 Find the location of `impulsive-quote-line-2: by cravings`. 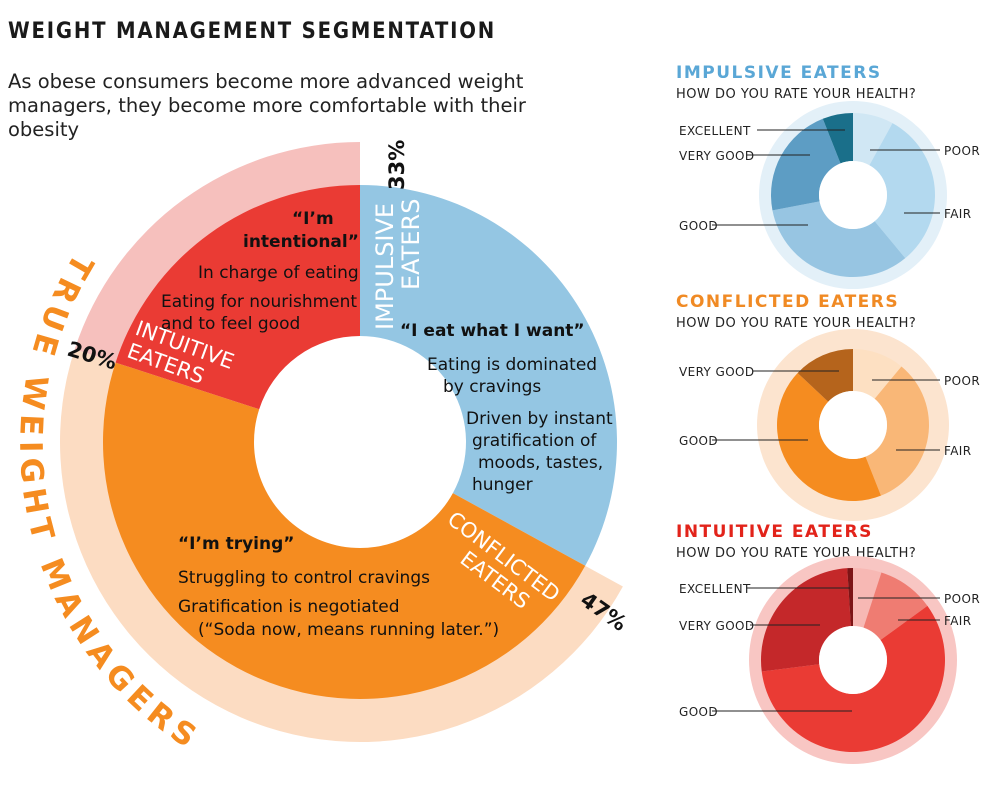

impulsive-quote-line-2: by cravings is located at coordinates (492, 387).